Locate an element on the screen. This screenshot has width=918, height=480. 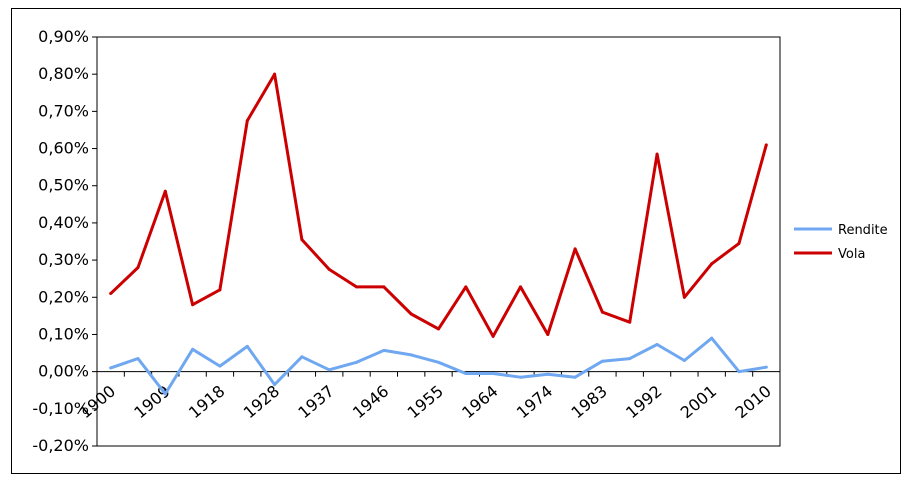
y-tick-label: 0,20% is located at coordinates (63, 296).